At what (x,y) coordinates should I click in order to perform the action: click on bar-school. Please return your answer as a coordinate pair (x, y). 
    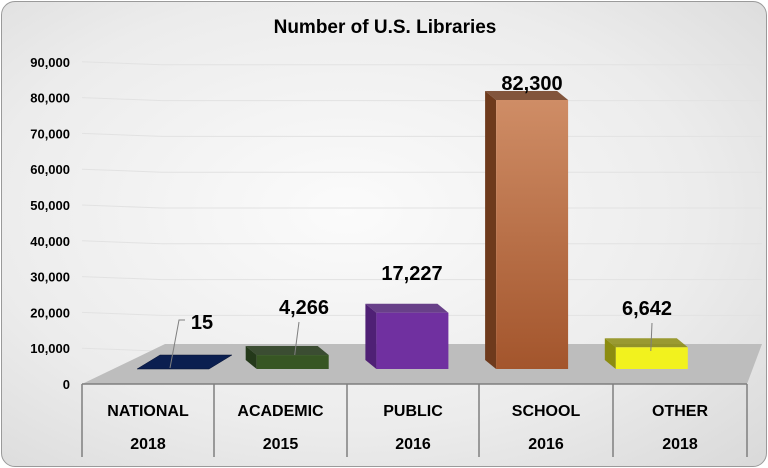
    Looking at the image, I should click on (532, 234).